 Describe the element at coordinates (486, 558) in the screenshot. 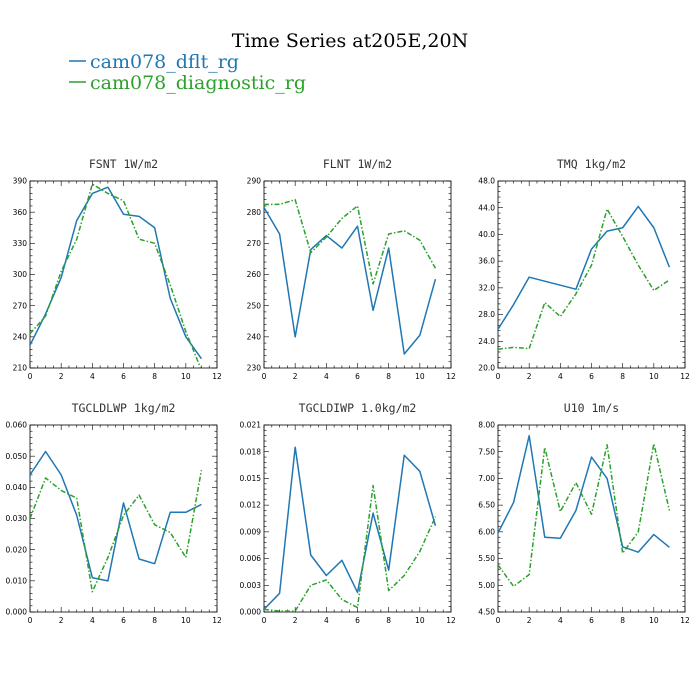

I see `y-tick-label: 5.50` at that location.